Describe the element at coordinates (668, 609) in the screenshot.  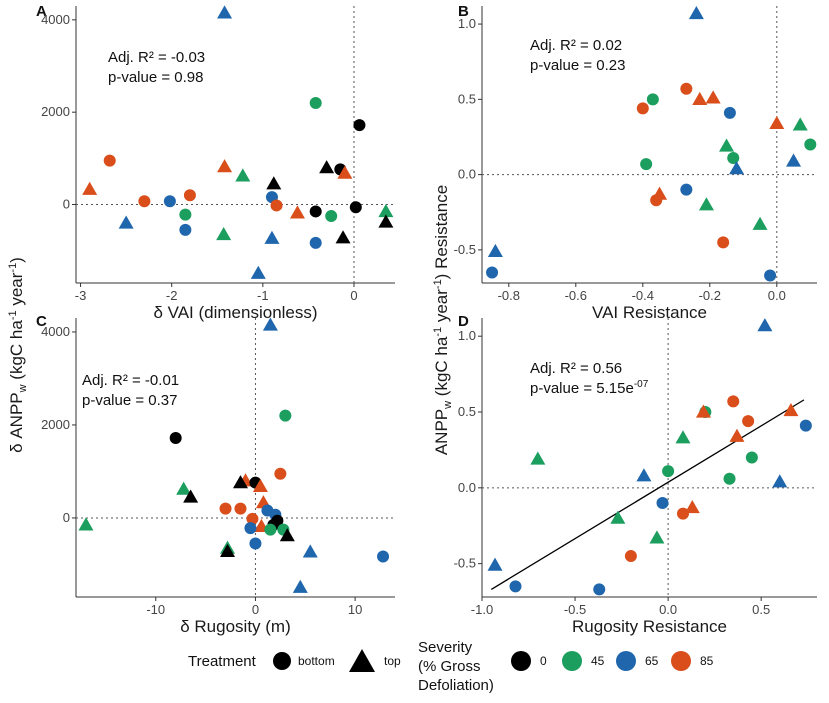
I see `panel-d-x-tick-label: 0.0` at that location.